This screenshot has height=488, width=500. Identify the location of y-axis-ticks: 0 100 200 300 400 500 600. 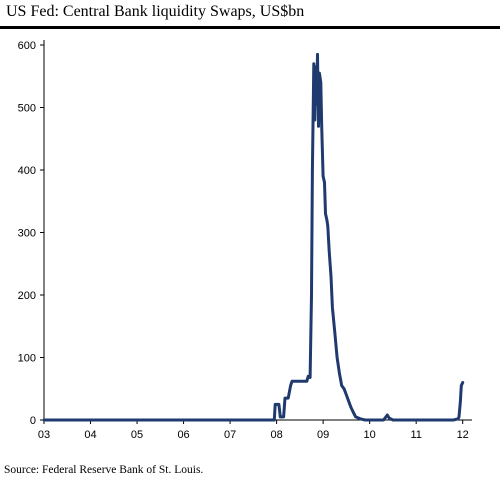
(31, 233).